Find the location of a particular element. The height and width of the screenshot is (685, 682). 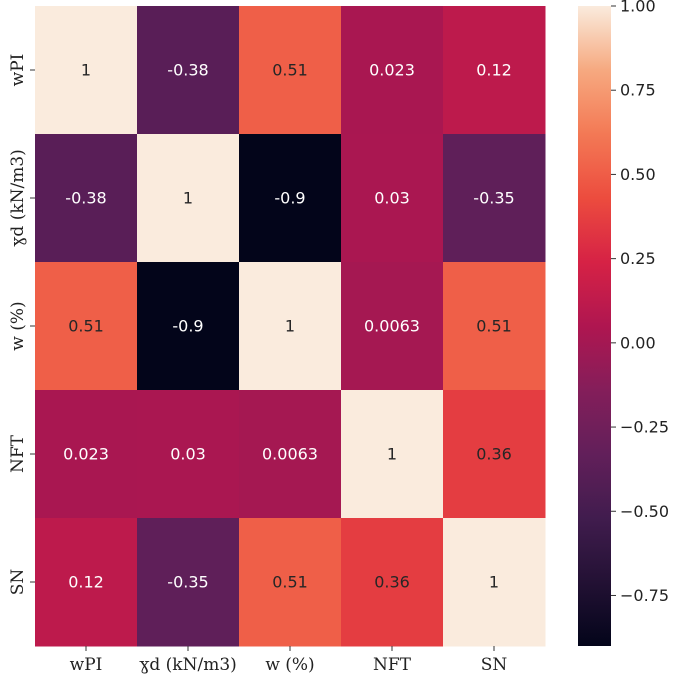

colorbar-tick-label: 0.25 is located at coordinates (638, 258).